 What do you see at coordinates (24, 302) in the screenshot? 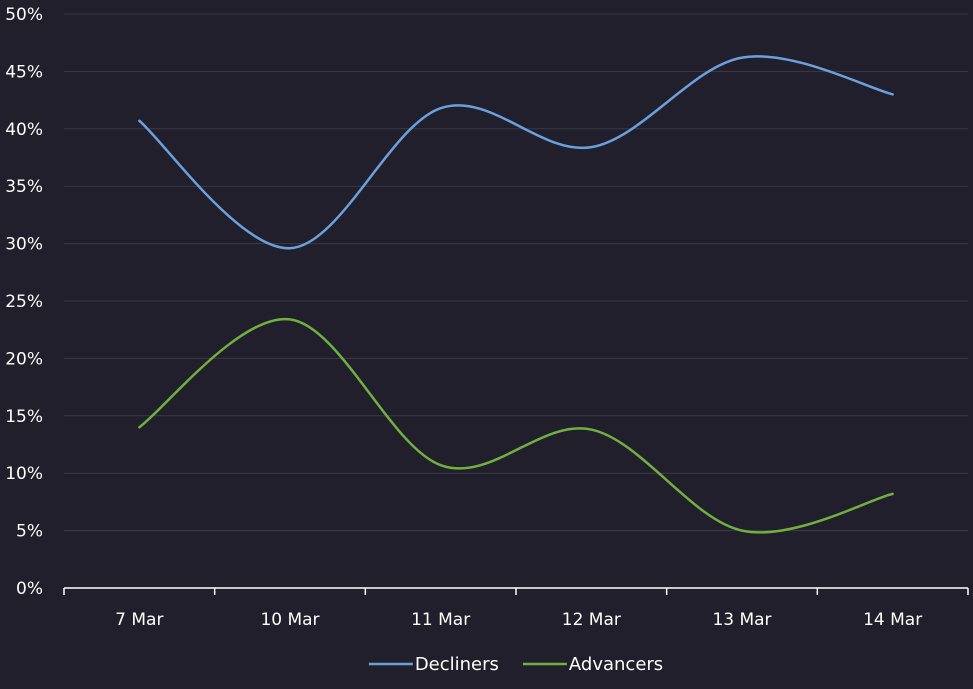
I see `y-tick-label: 25%` at bounding box center [24, 302].